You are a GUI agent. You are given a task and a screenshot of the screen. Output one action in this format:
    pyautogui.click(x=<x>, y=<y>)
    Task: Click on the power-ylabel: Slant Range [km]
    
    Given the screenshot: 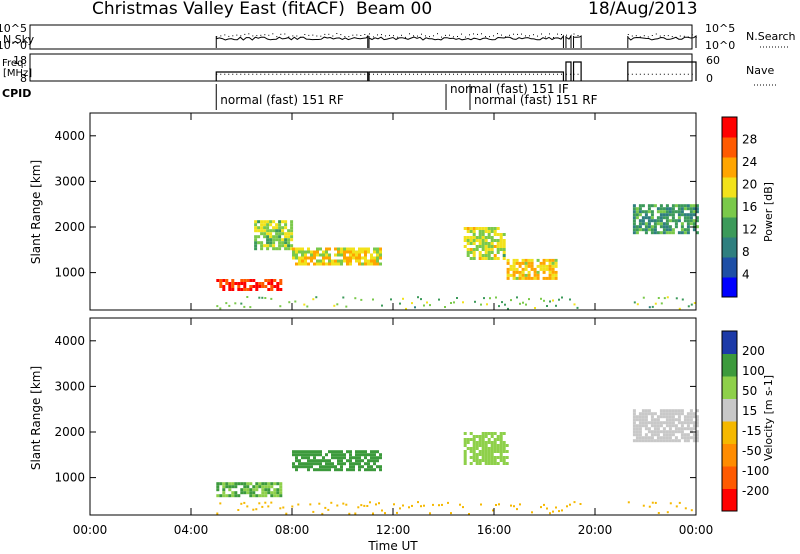 What is the action you would take?
    pyautogui.click(x=36, y=212)
    